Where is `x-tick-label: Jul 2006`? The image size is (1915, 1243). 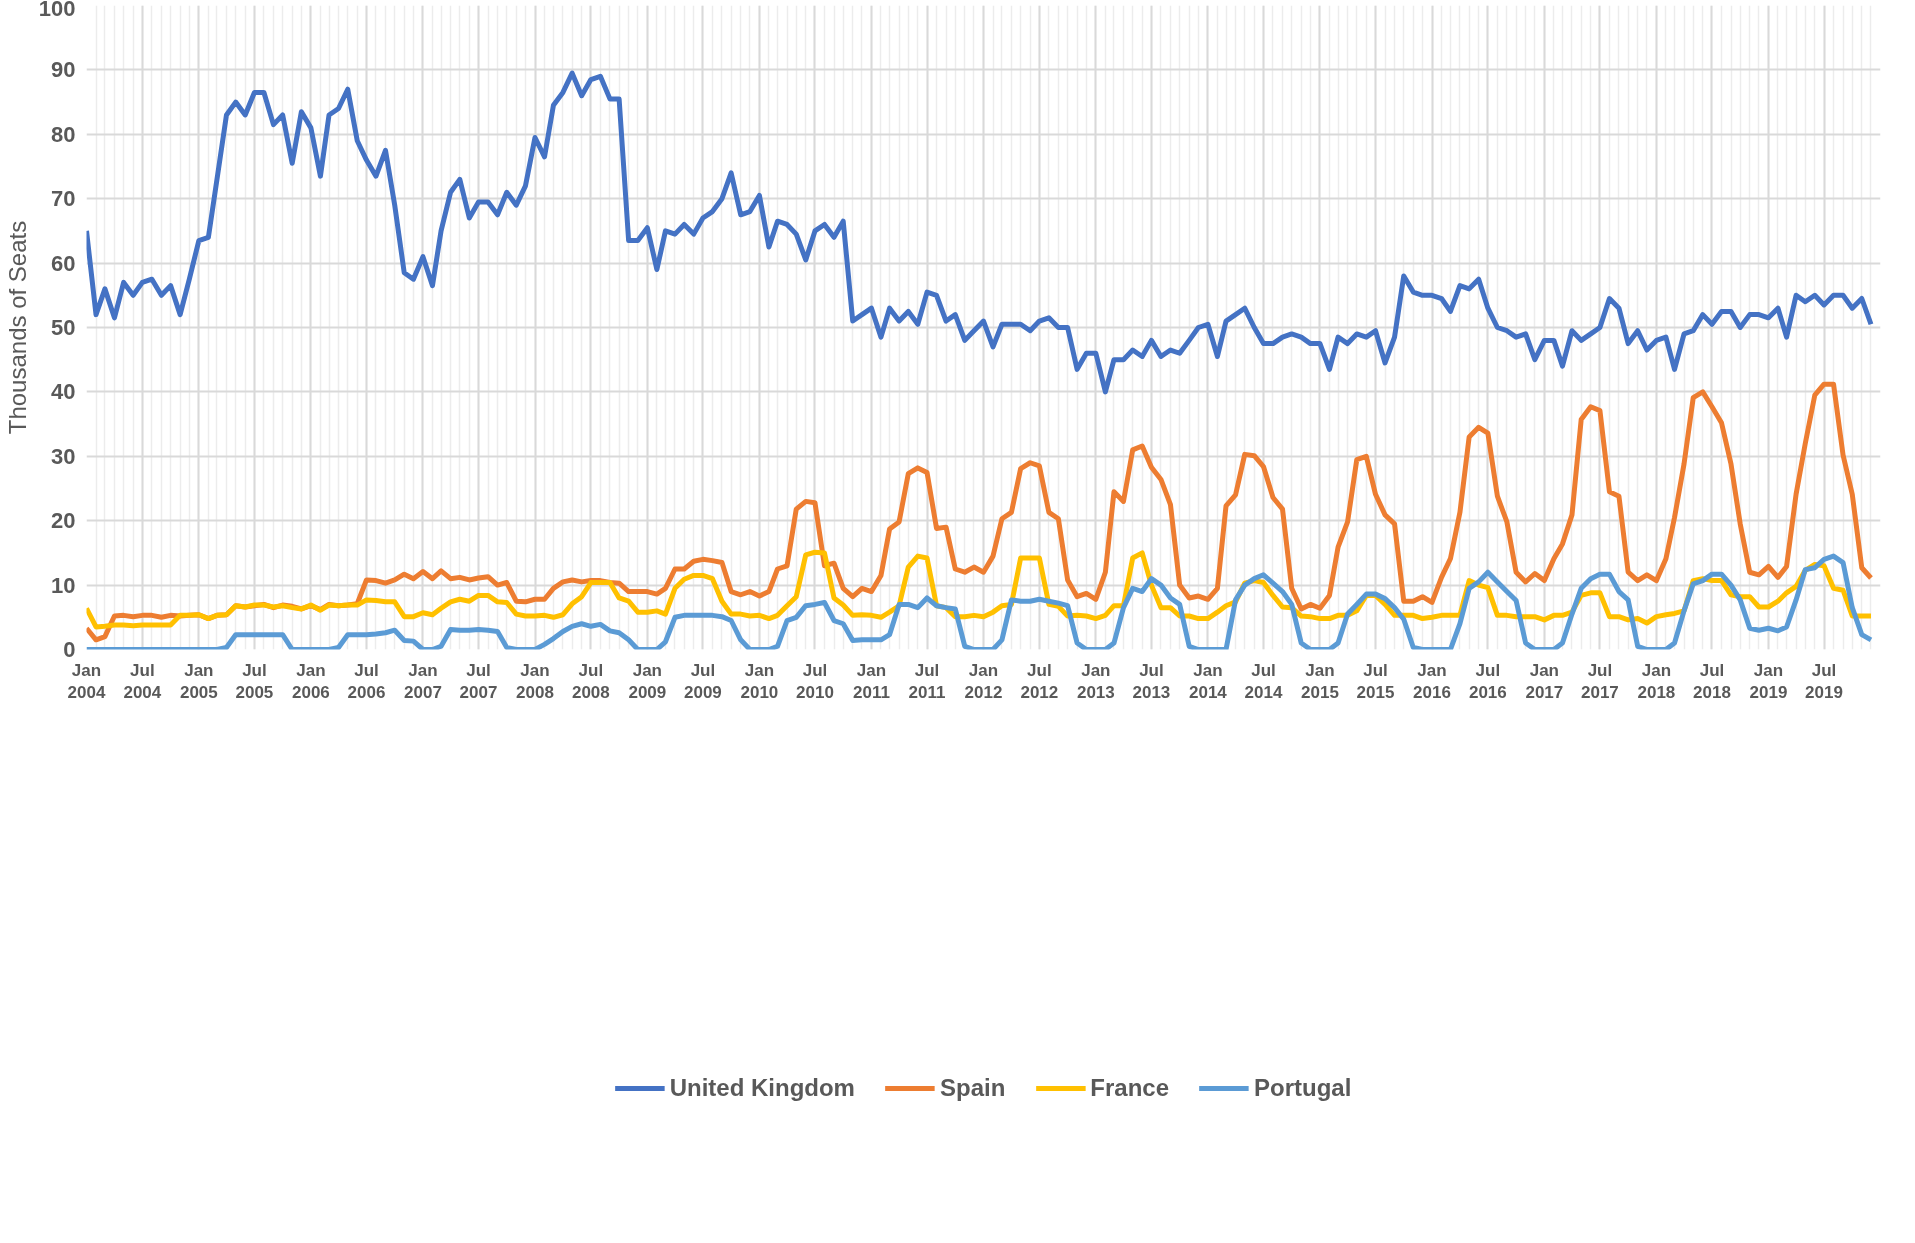
x-tick-label: Jul 2006 is located at coordinates (366, 681).